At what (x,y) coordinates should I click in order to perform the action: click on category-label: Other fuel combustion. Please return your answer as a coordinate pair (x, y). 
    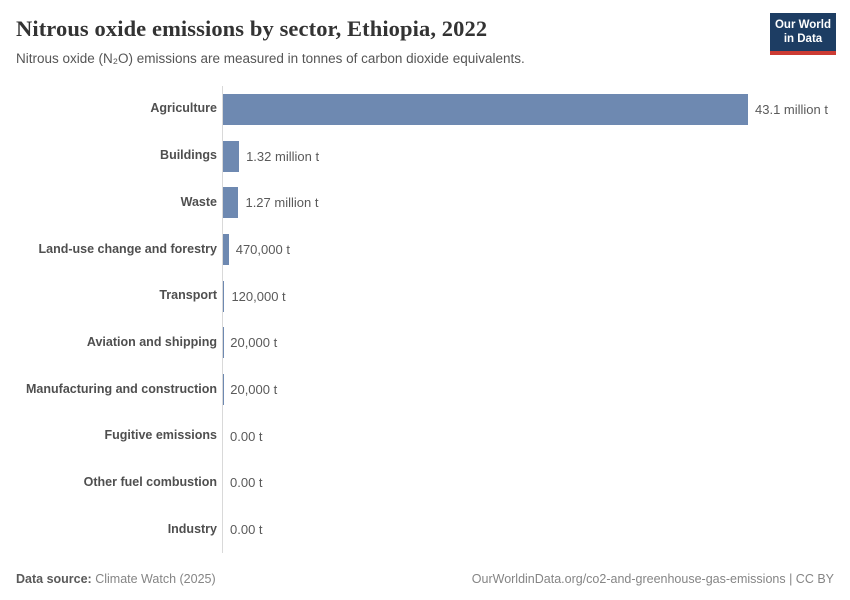
    Looking at the image, I should click on (150, 481).